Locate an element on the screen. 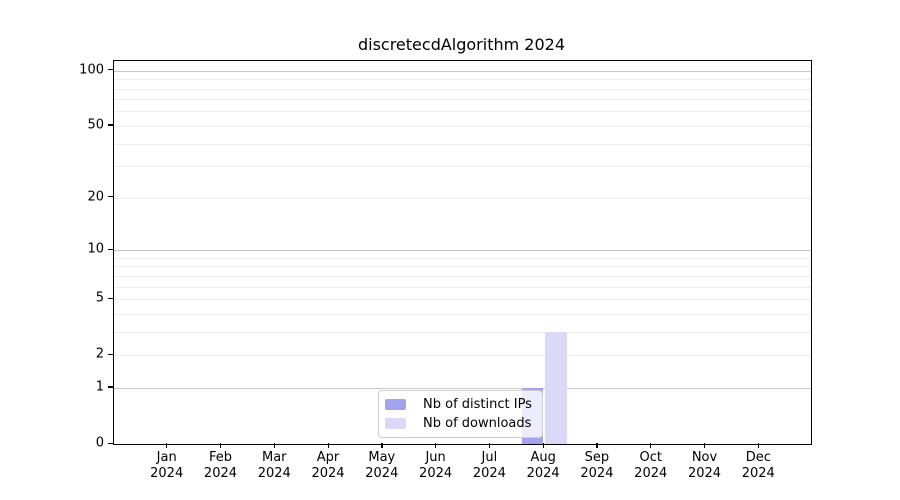 This screenshot has width=900, height=500. x-tick-label: Mar 2024 is located at coordinates (274, 466).